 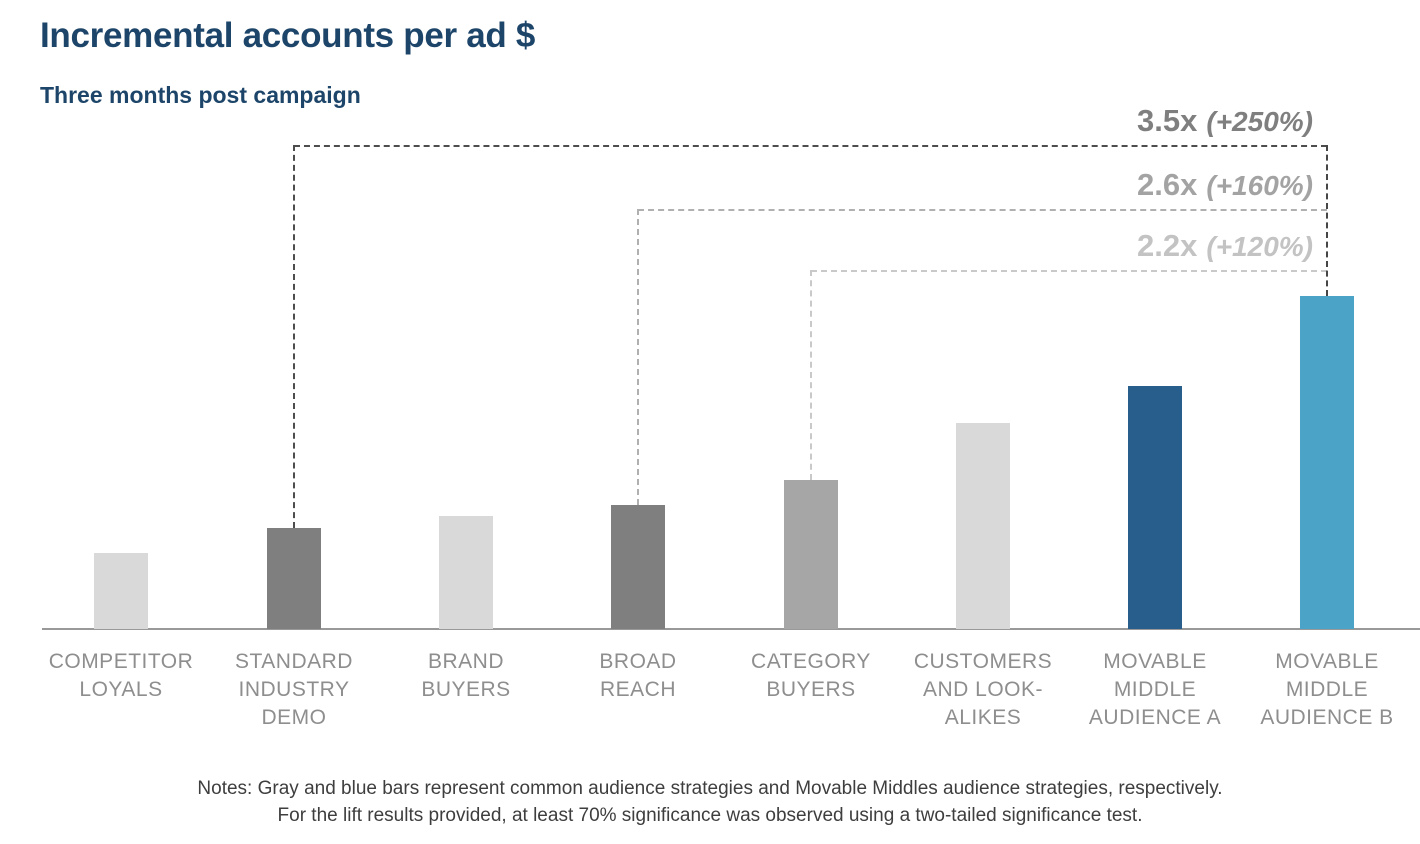 I want to click on lift-annotation-2-2x: 2.2x (+120%), so click(x=1225, y=246).